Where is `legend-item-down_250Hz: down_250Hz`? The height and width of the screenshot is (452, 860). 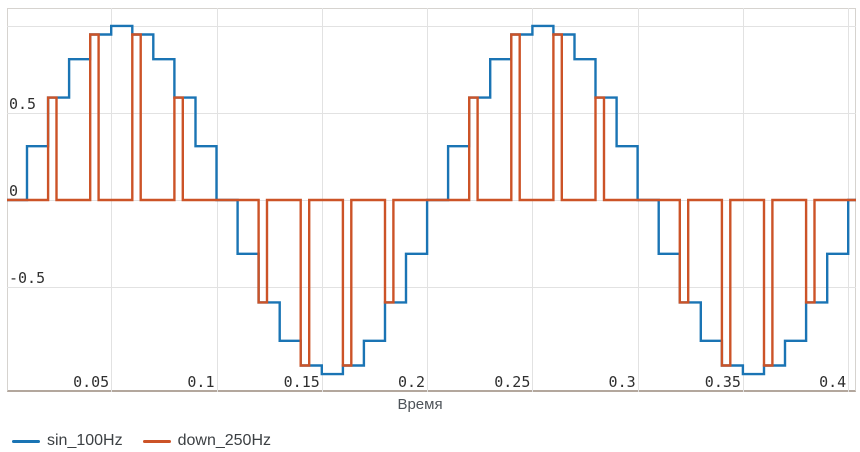 legend-item-down_250Hz: down_250Hz is located at coordinates (207, 441).